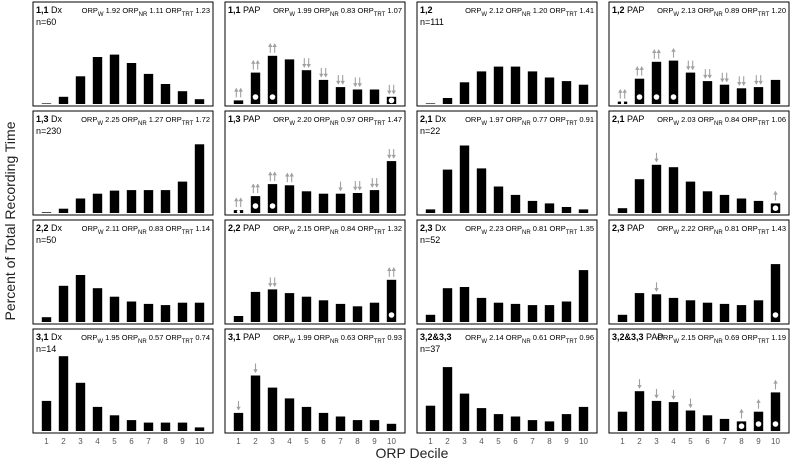 The width and height of the screenshot is (794, 466). Describe the element at coordinates (199, 441) in the screenshot. I see `x-tick-label: 10` at that location.